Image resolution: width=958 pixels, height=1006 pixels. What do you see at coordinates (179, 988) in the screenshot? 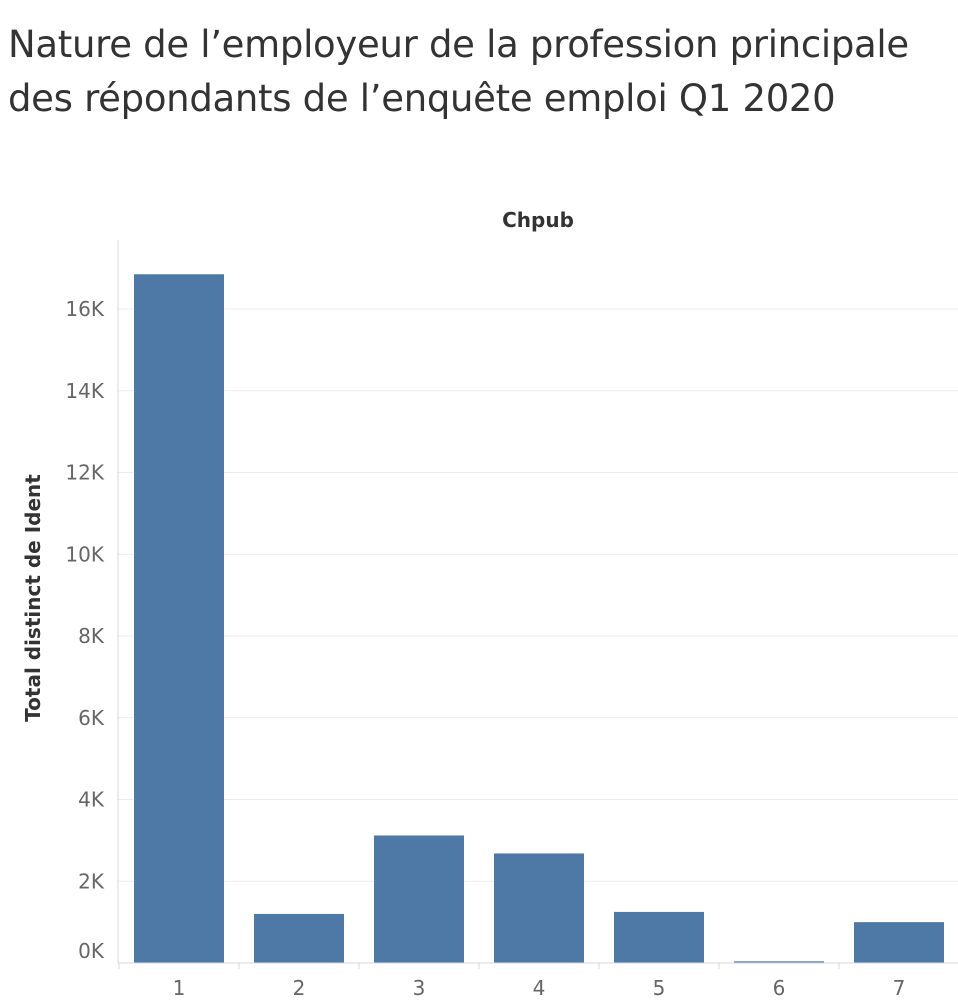
I see `x-tick-label: 1` at bounding box center [179, 988].